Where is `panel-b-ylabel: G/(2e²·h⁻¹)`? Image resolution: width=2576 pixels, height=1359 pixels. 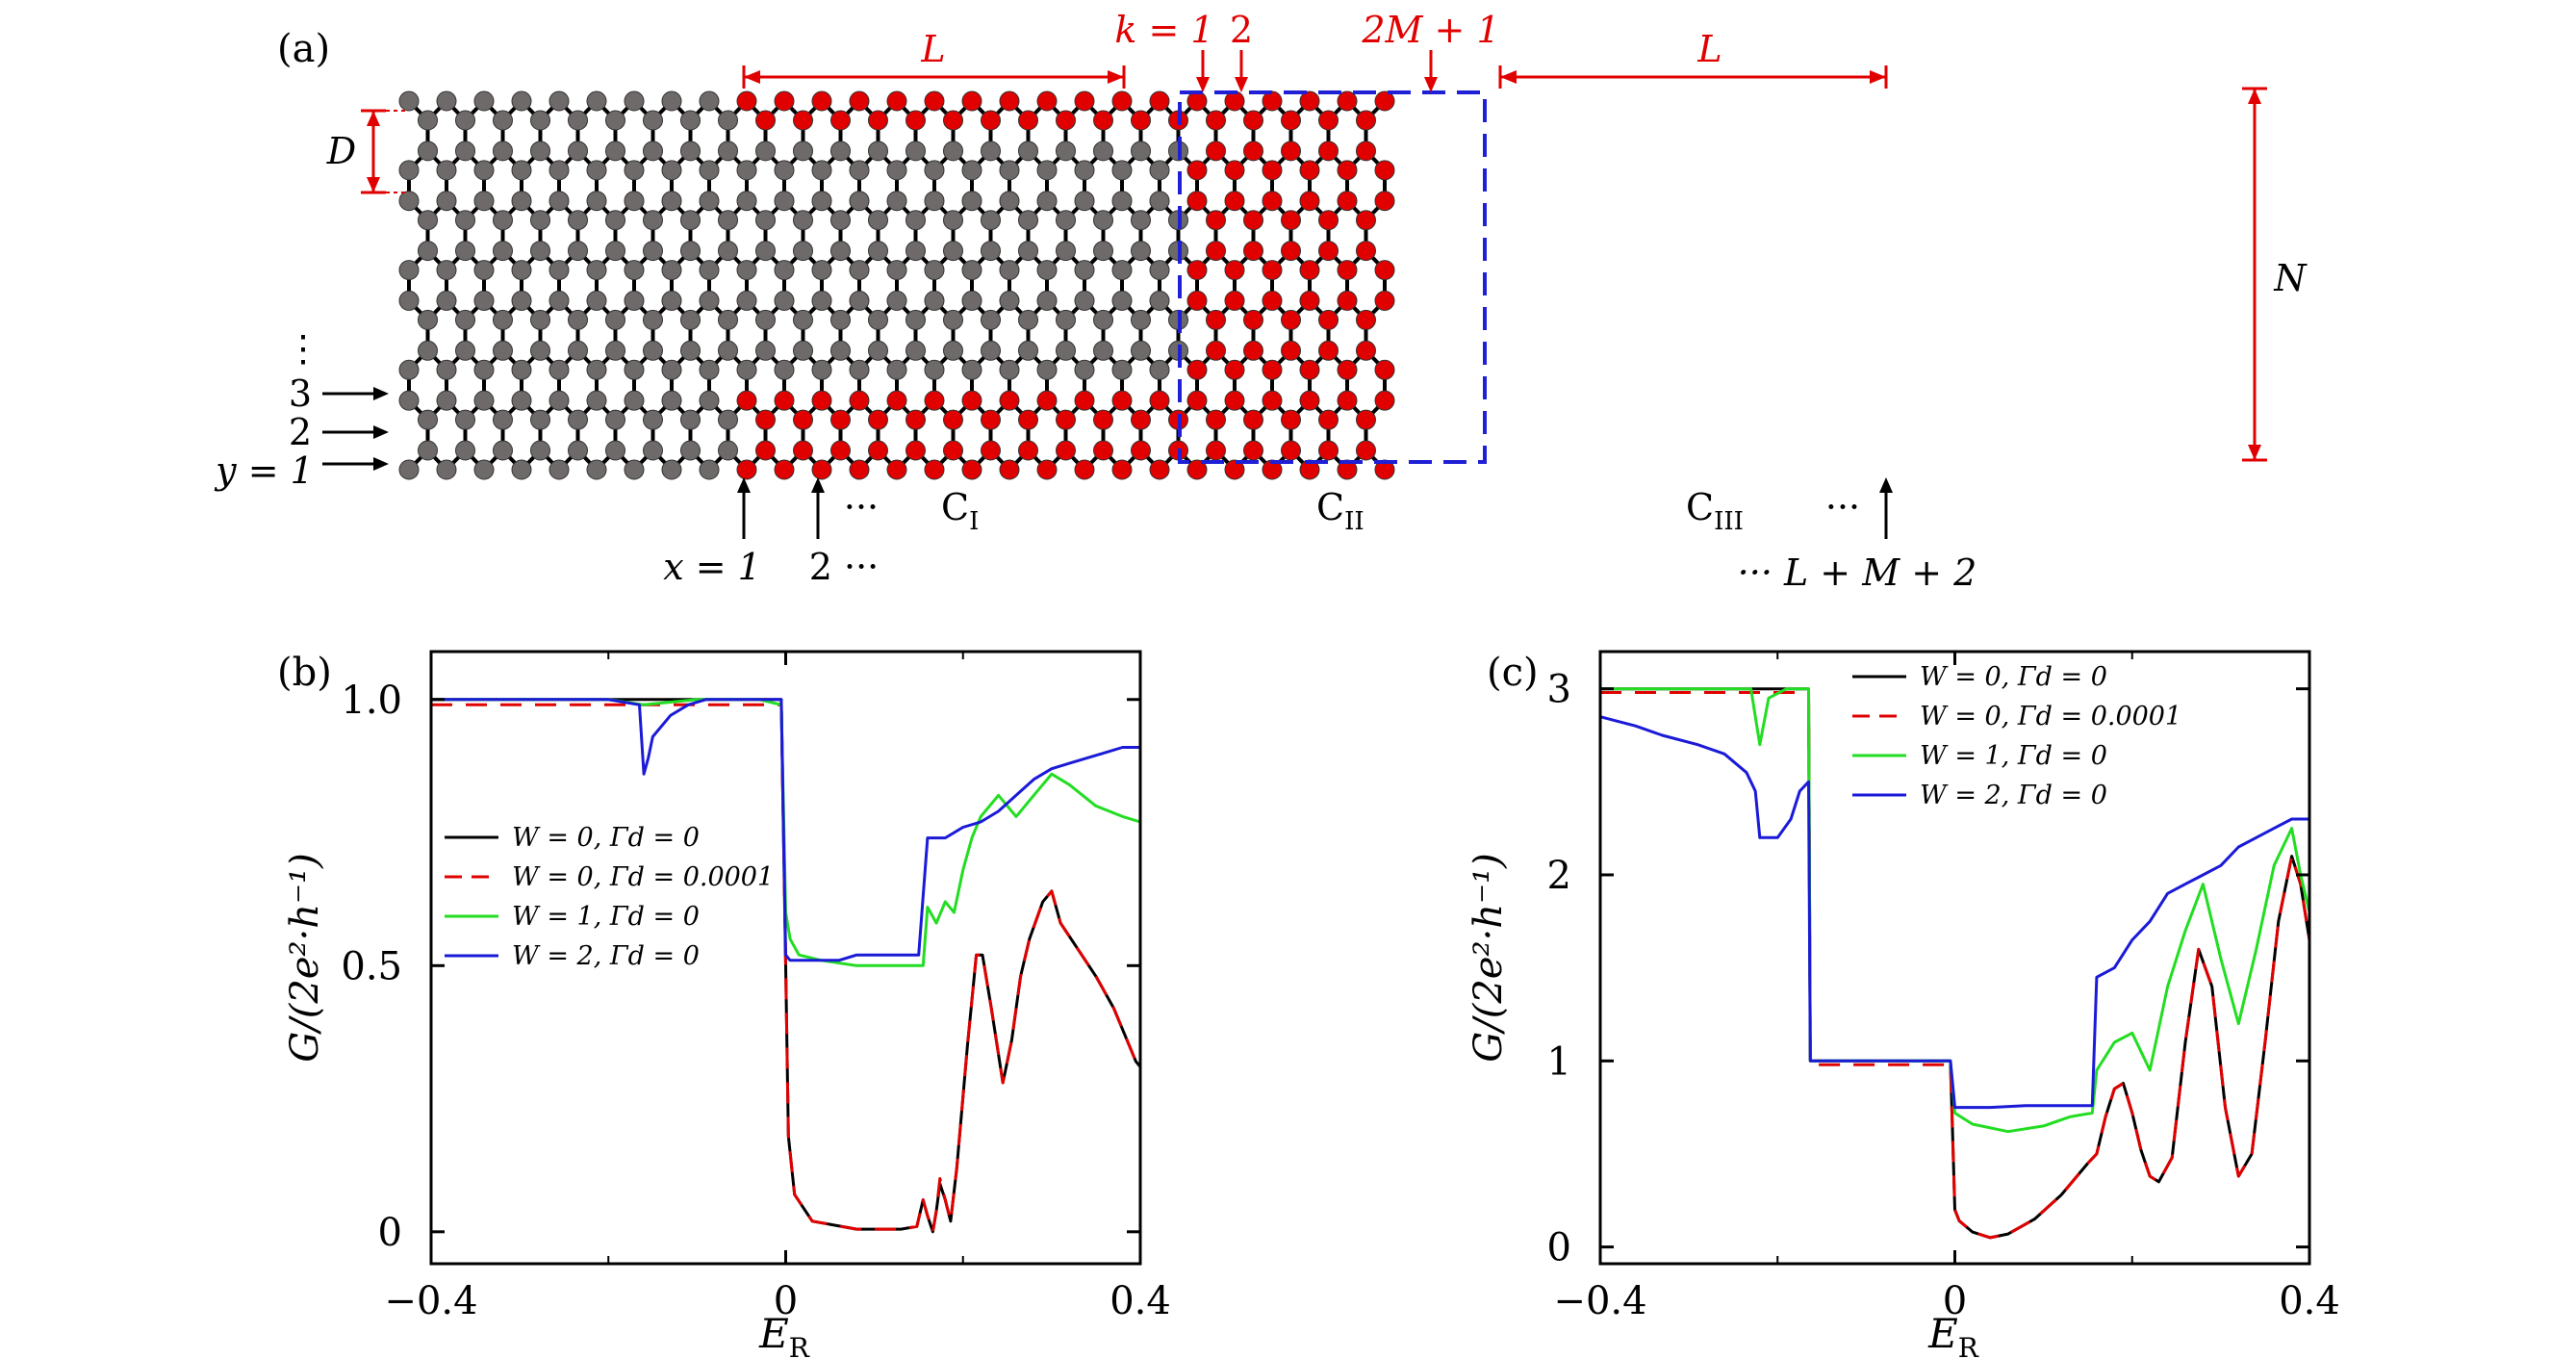
panel-b-ylabel: G/(2e²·h⁻¹) is located at coordinates (305, 957).